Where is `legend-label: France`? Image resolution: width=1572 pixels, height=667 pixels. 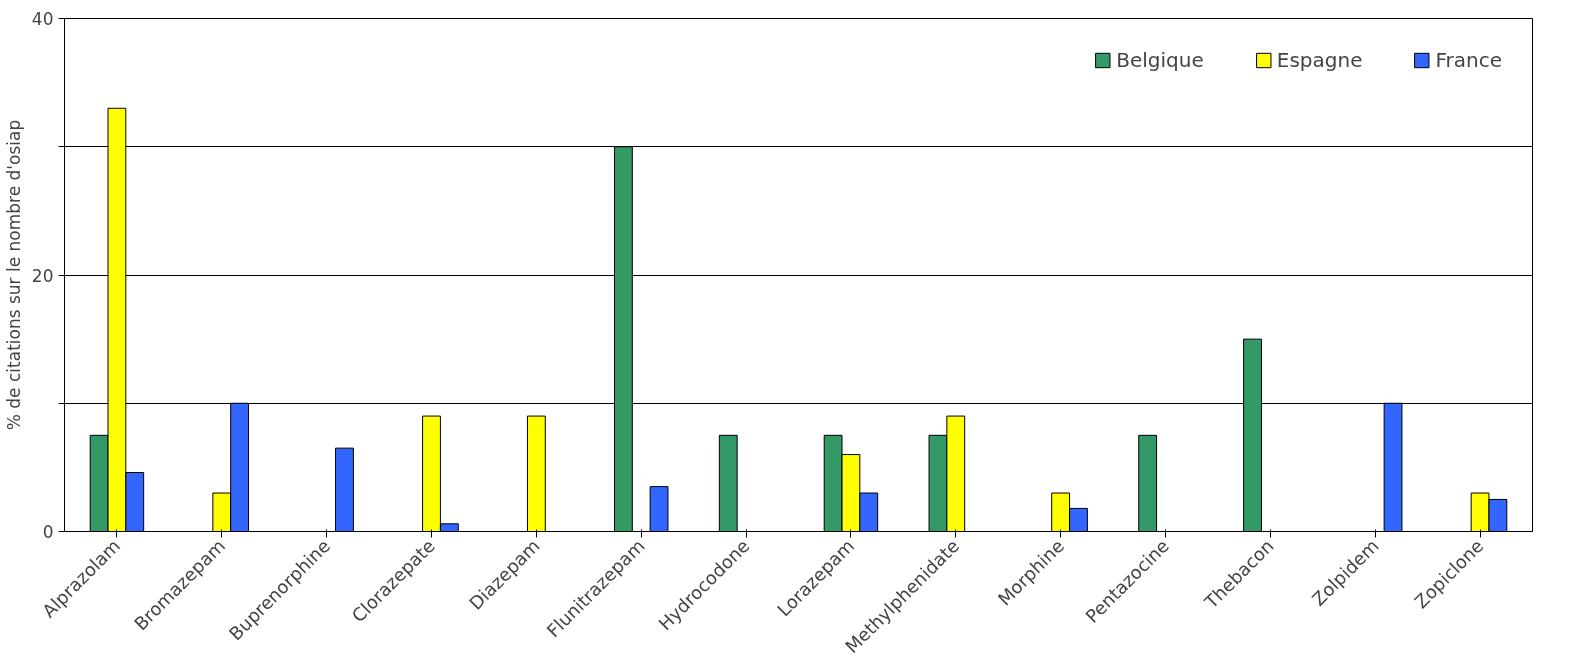 legend-label: France is located at coordinates (1468, 60).